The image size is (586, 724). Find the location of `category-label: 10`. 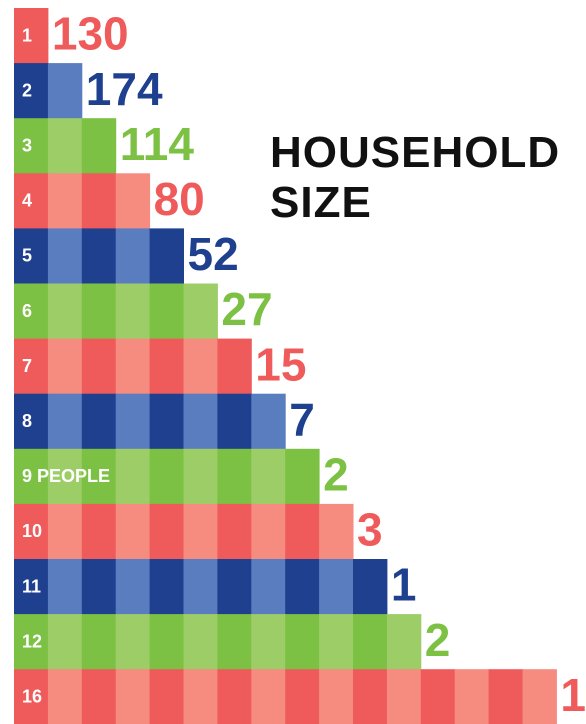

category-label: 10 is located at coordinates (32, 531).